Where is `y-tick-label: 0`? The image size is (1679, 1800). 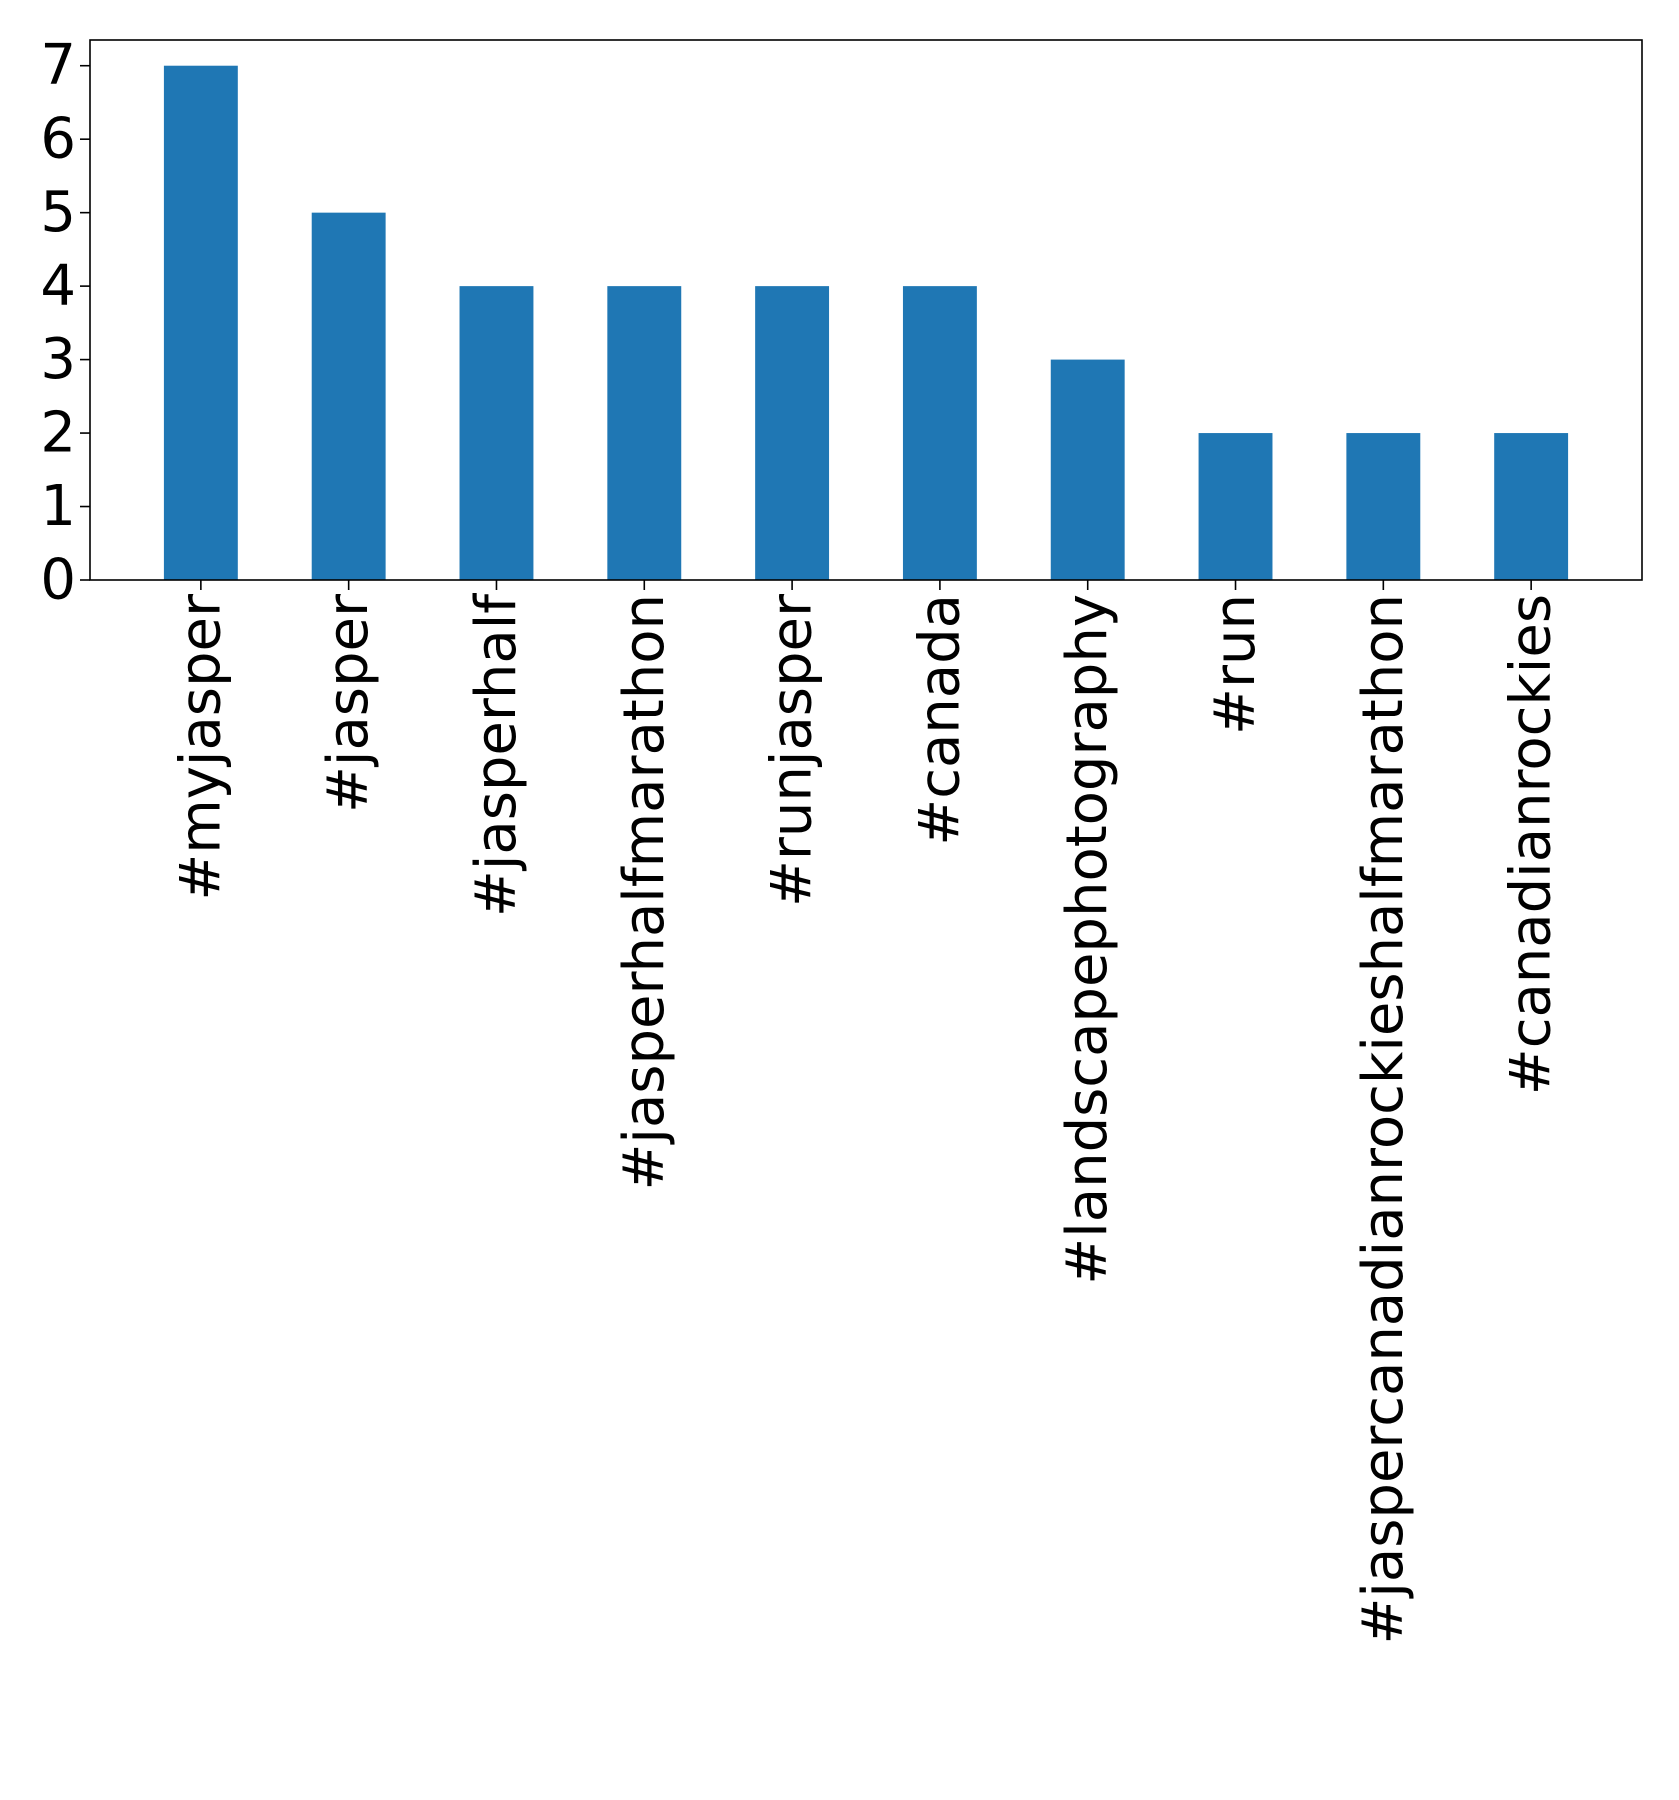
y-tick-label: 0 is located at coordinates (58, 580).